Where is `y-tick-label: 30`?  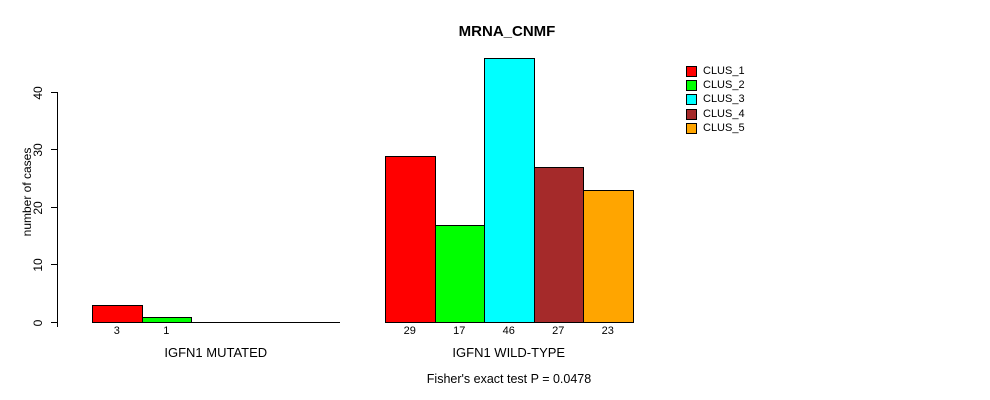
y-tick-label: 30 is located at coordinates (38, 150).